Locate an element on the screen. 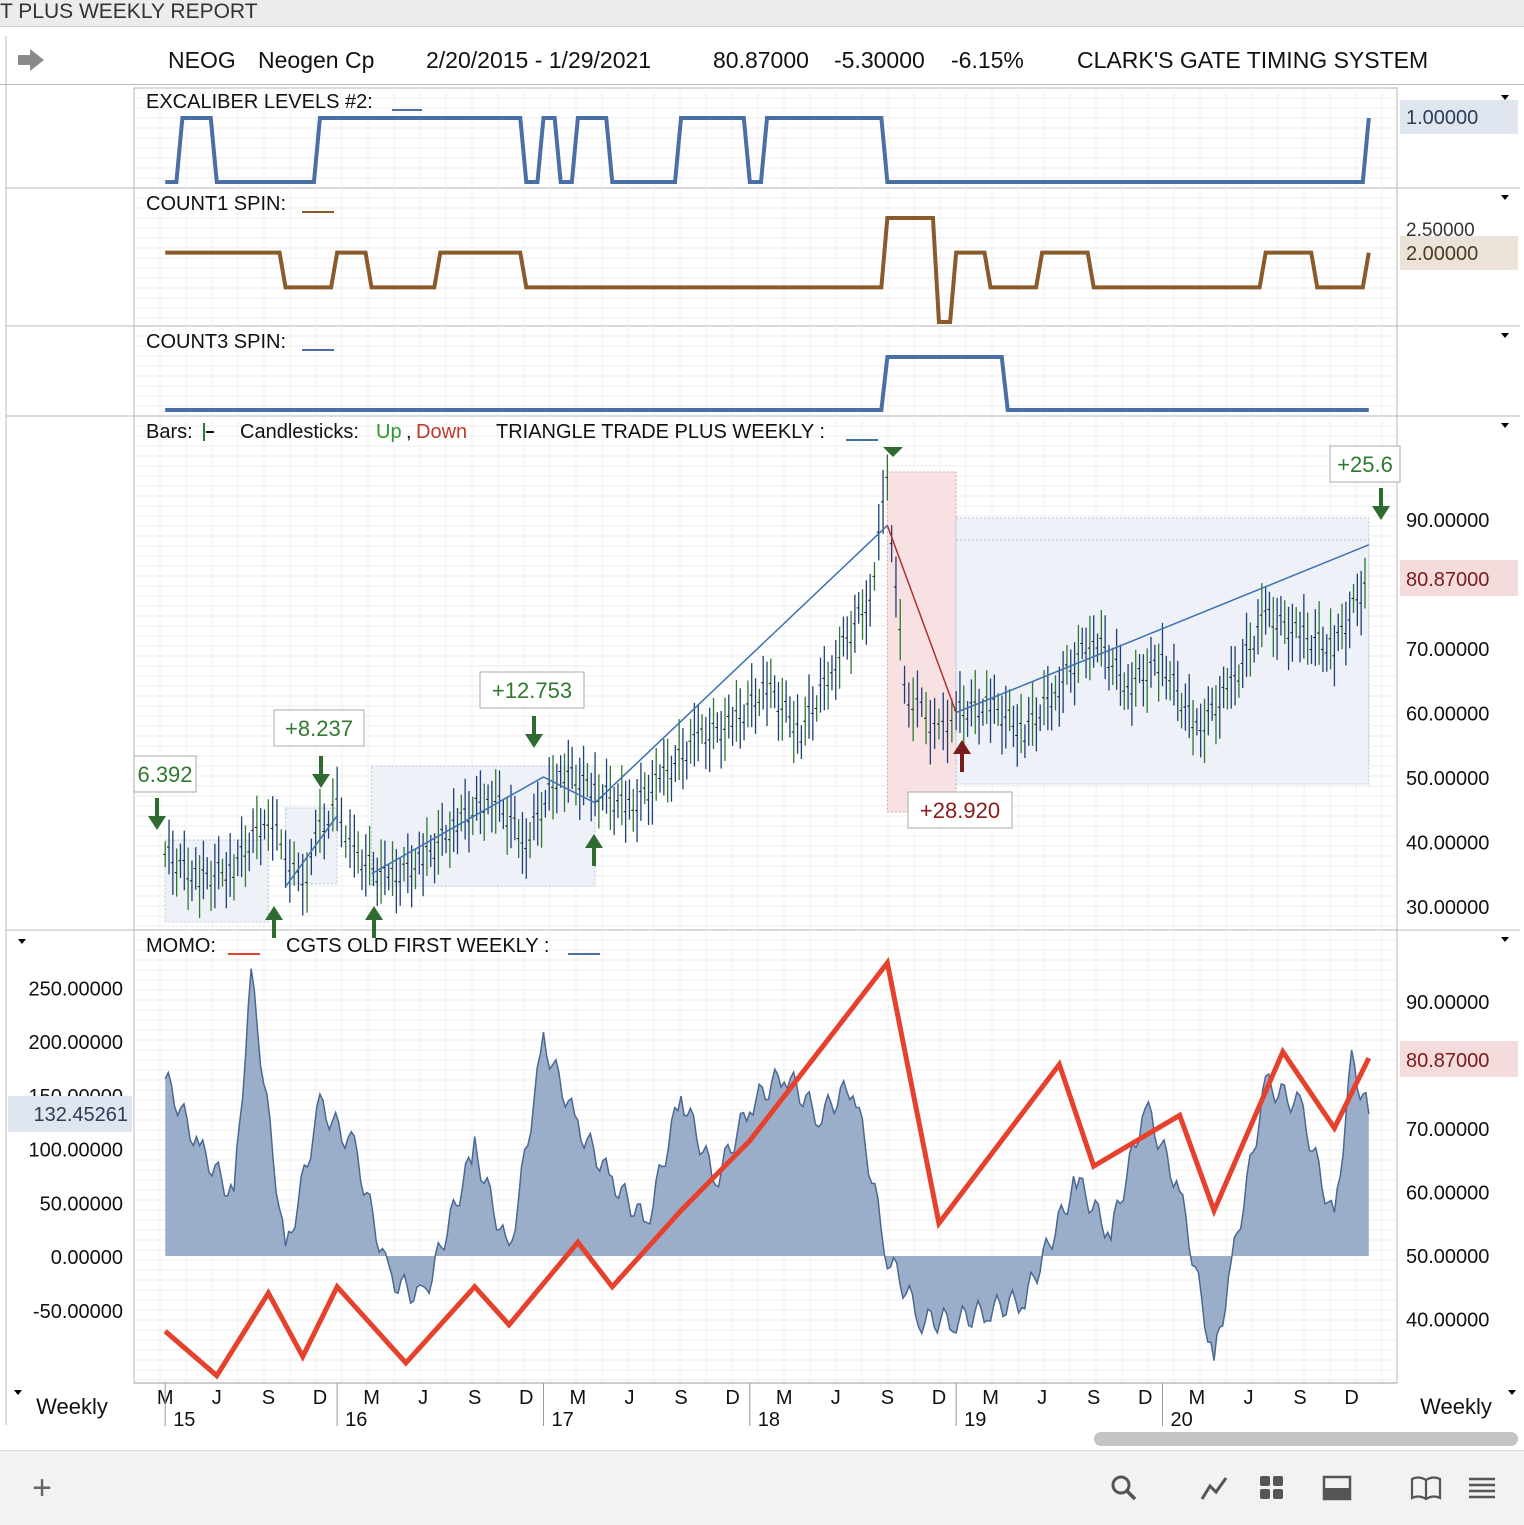 The height and width of the screenshot is (1525, 1524). arrow-right-icon is located at coordinates (31, 60).